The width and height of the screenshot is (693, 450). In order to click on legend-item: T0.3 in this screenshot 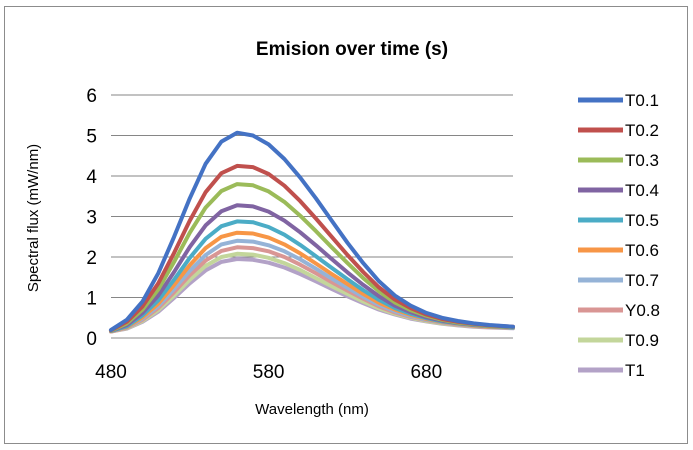, I will do `click(618, 160)`.